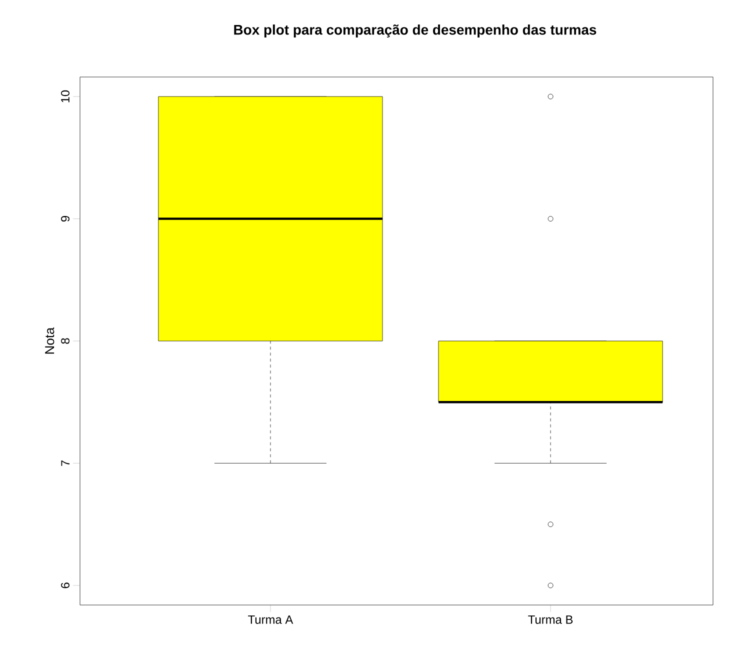 This screenshot has height=653, width=739. I want to click on x-tick-label: Turma A, so click(271, 620).